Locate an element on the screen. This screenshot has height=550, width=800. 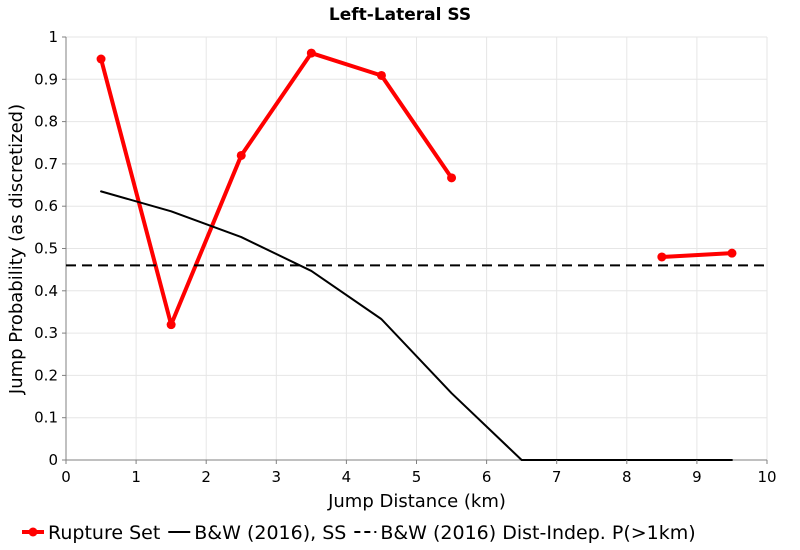
x-tick-label: 4 is located at coordinates (347, 477).